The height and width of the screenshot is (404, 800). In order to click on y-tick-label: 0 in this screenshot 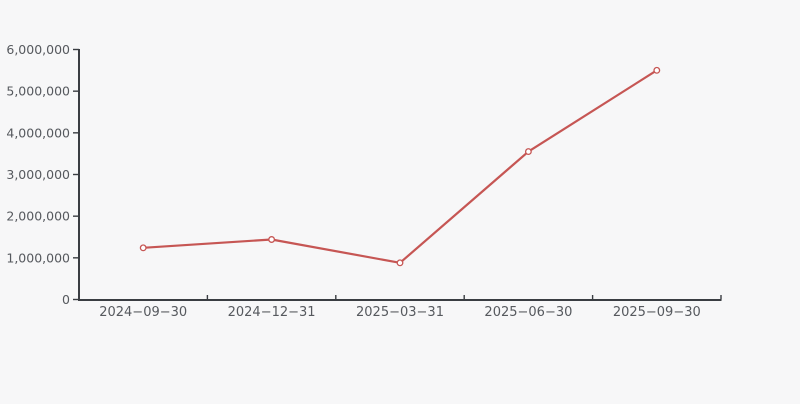, I will do `click(66, 299)`.